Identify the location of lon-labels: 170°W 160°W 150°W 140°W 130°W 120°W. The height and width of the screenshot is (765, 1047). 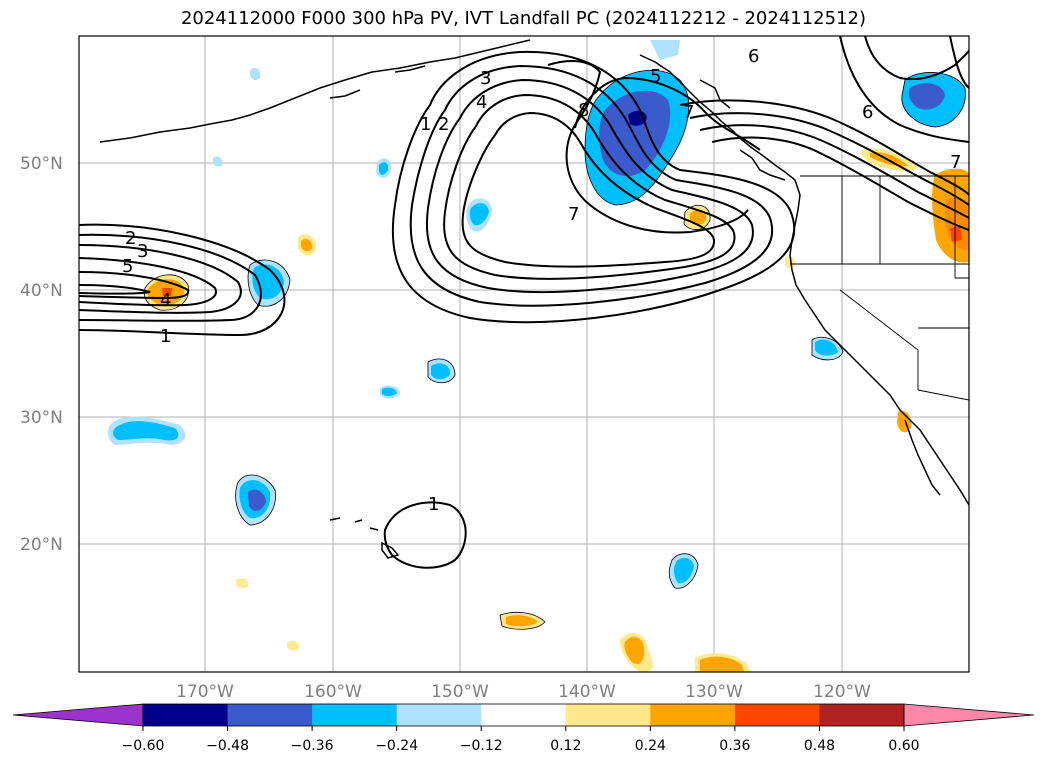
(523, 692).